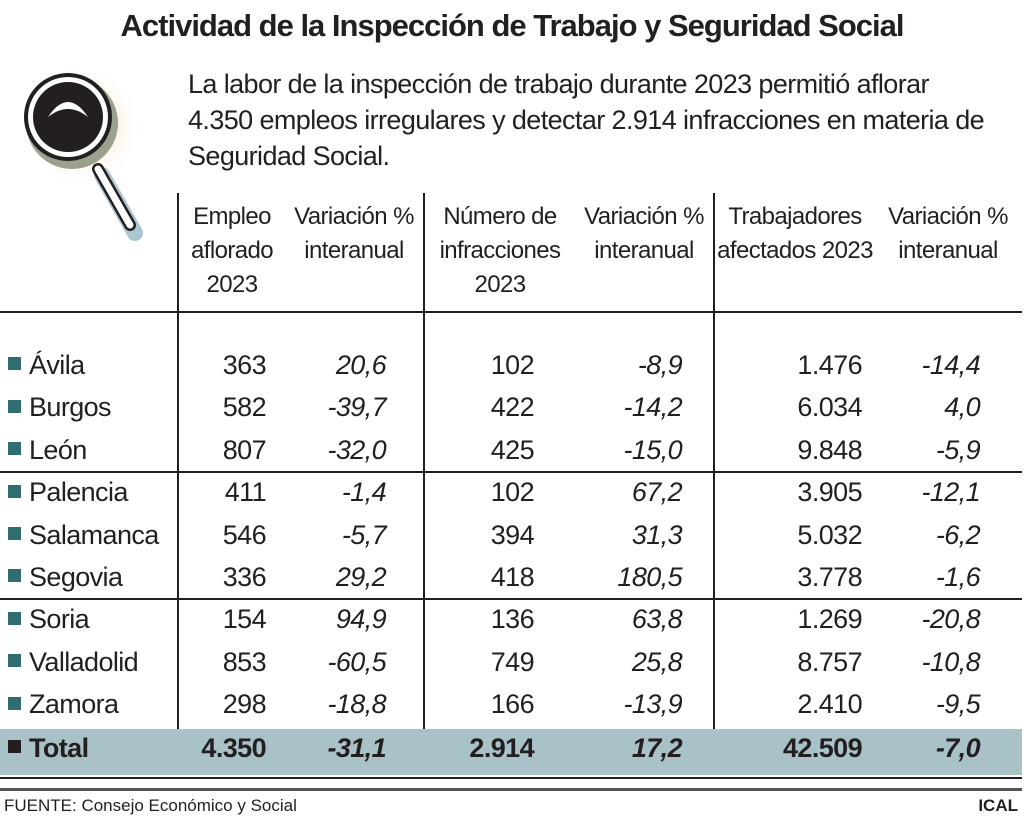  I want to click on cell-value: -31,1, so click(356, 748).